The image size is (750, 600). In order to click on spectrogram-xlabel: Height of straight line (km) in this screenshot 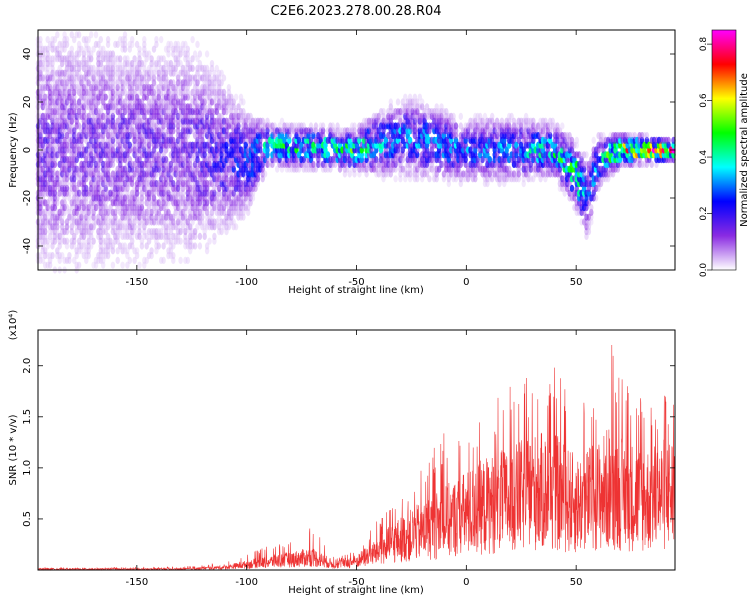, I will do `click(356, 290)`.